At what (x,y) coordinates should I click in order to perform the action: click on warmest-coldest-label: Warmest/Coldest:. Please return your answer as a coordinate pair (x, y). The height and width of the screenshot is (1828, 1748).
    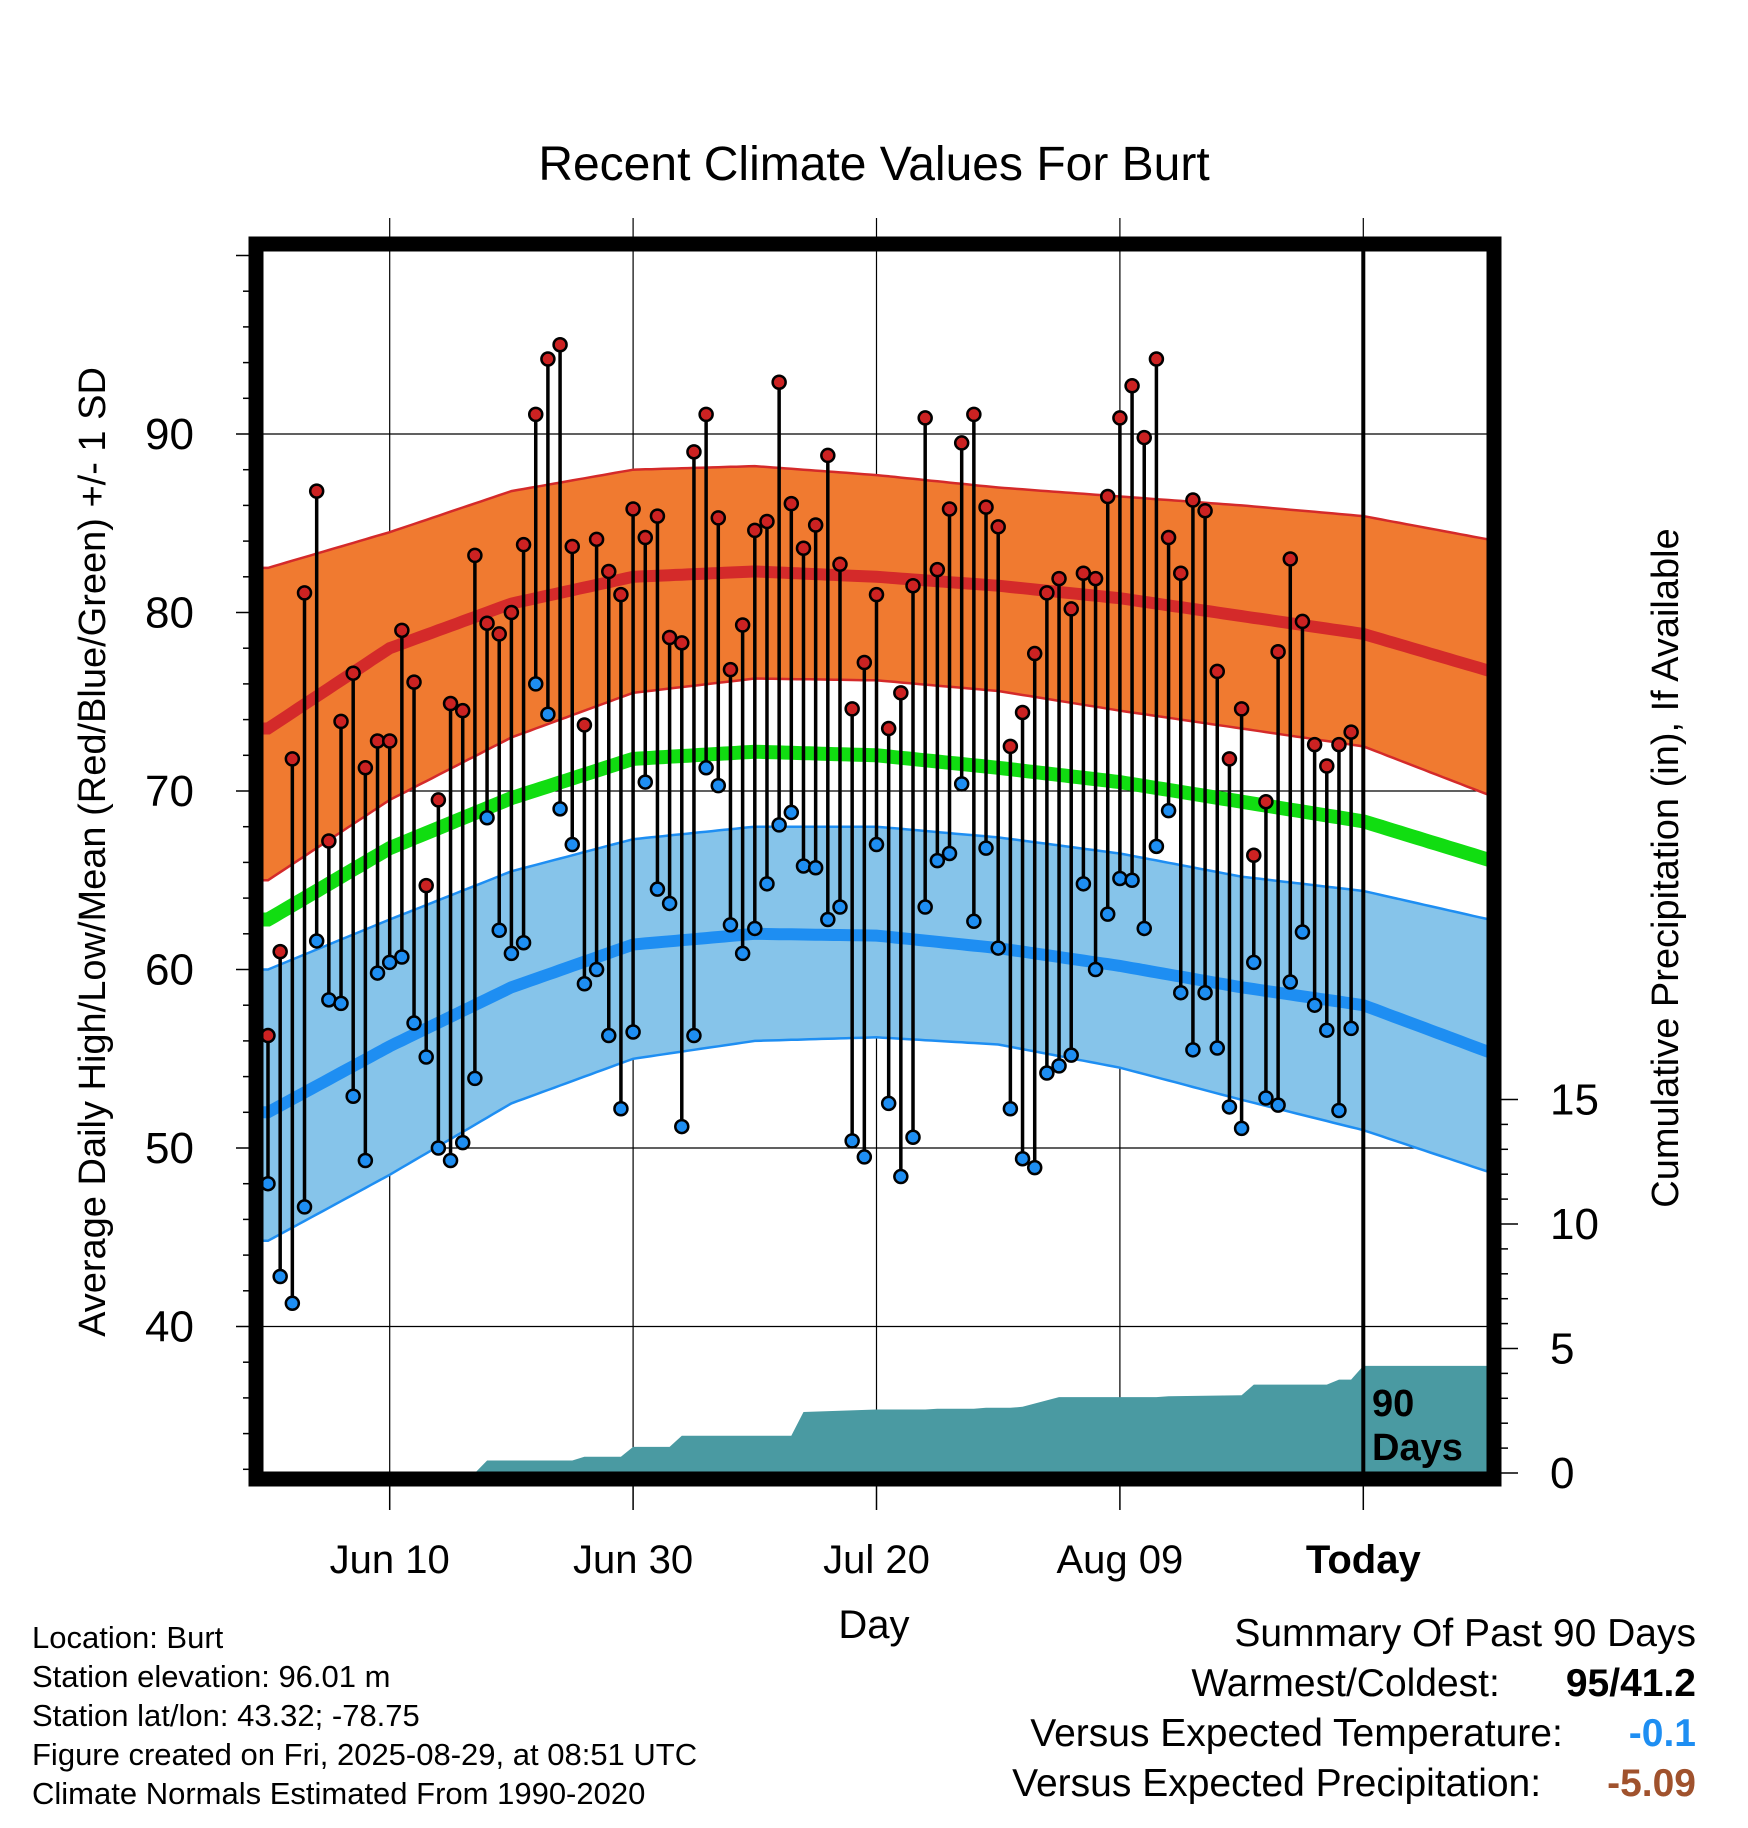
    Looking at the image, I should click on (1345, 1683).